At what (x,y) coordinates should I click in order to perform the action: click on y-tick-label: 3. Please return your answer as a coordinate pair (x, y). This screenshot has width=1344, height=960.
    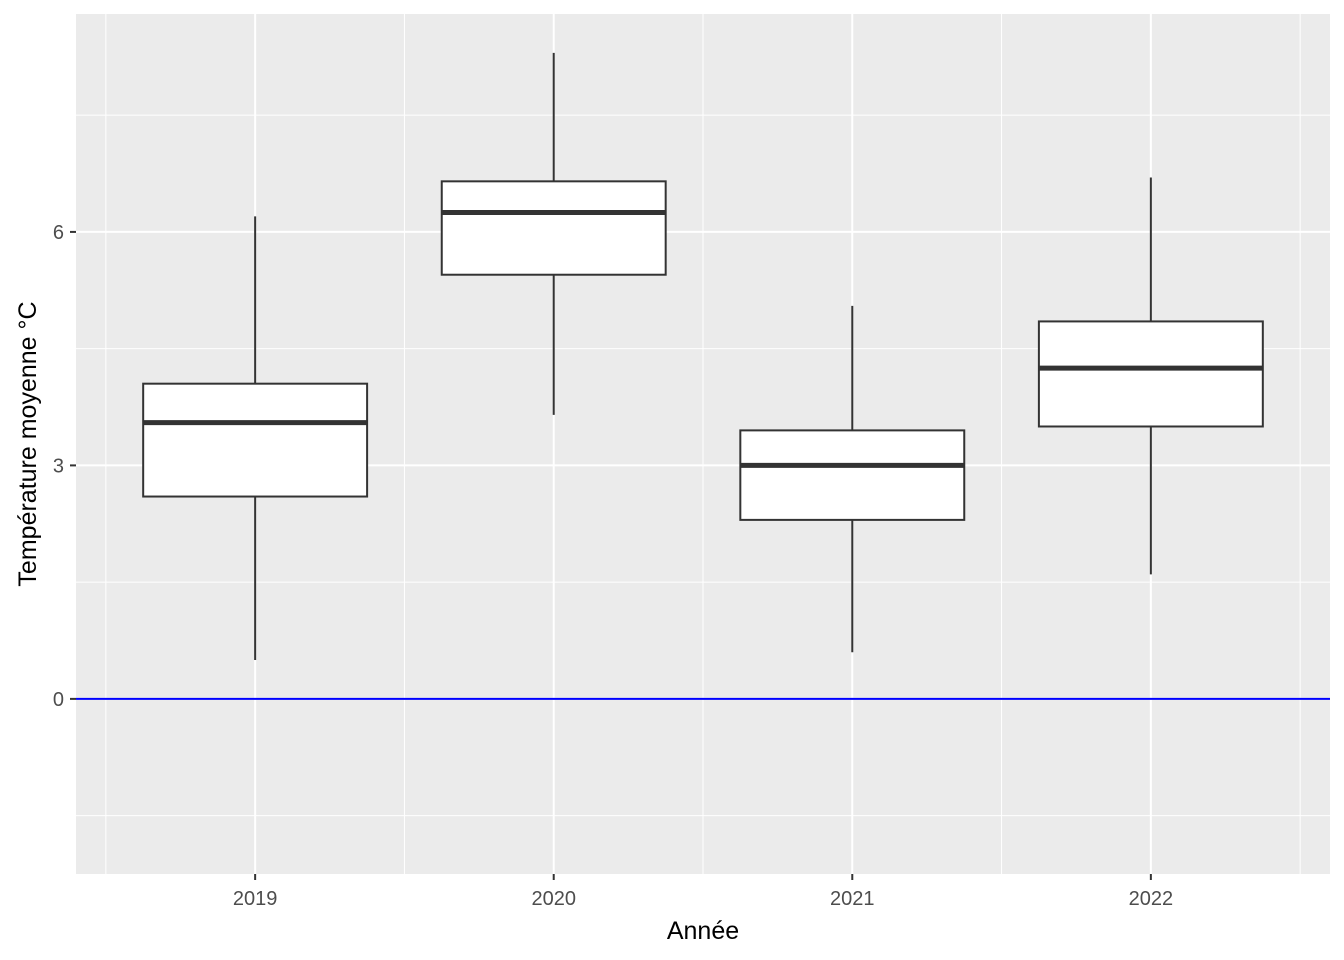
    Looking at the image, I should click on (58, 466).